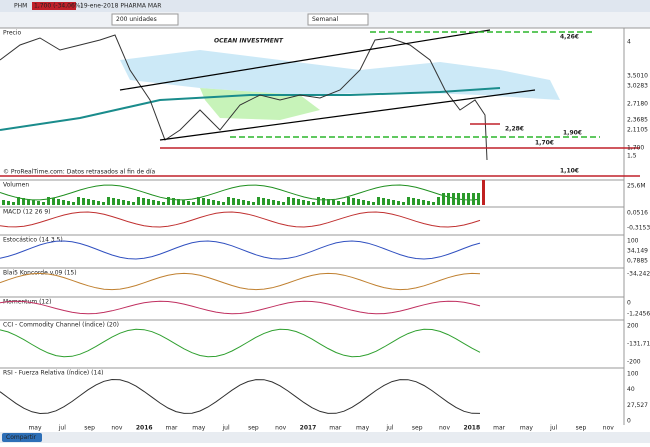  I want to click on share-button, so click(22, 437).